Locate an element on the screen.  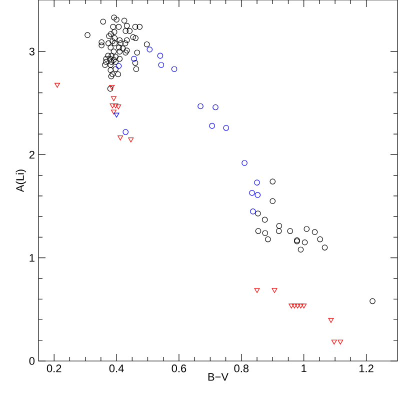
x-axis-title: B−V is located at coordinates (218, 377).